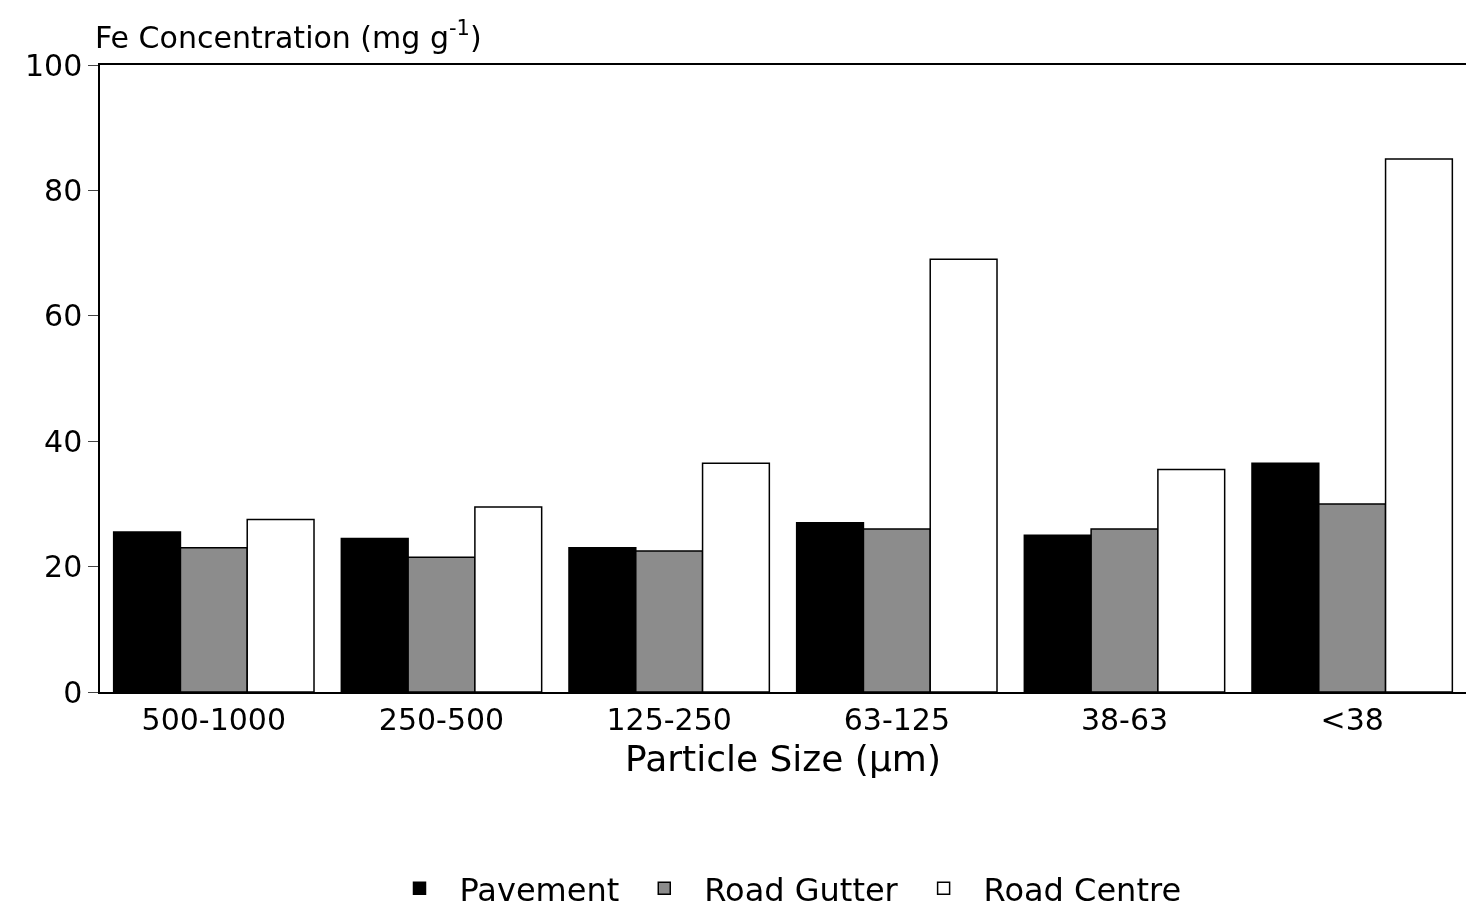  What do you see at coordinates (1124, 719) in the screenshot?
I see `x-tick-label: 38-63` at bounding box center [1124, 719].